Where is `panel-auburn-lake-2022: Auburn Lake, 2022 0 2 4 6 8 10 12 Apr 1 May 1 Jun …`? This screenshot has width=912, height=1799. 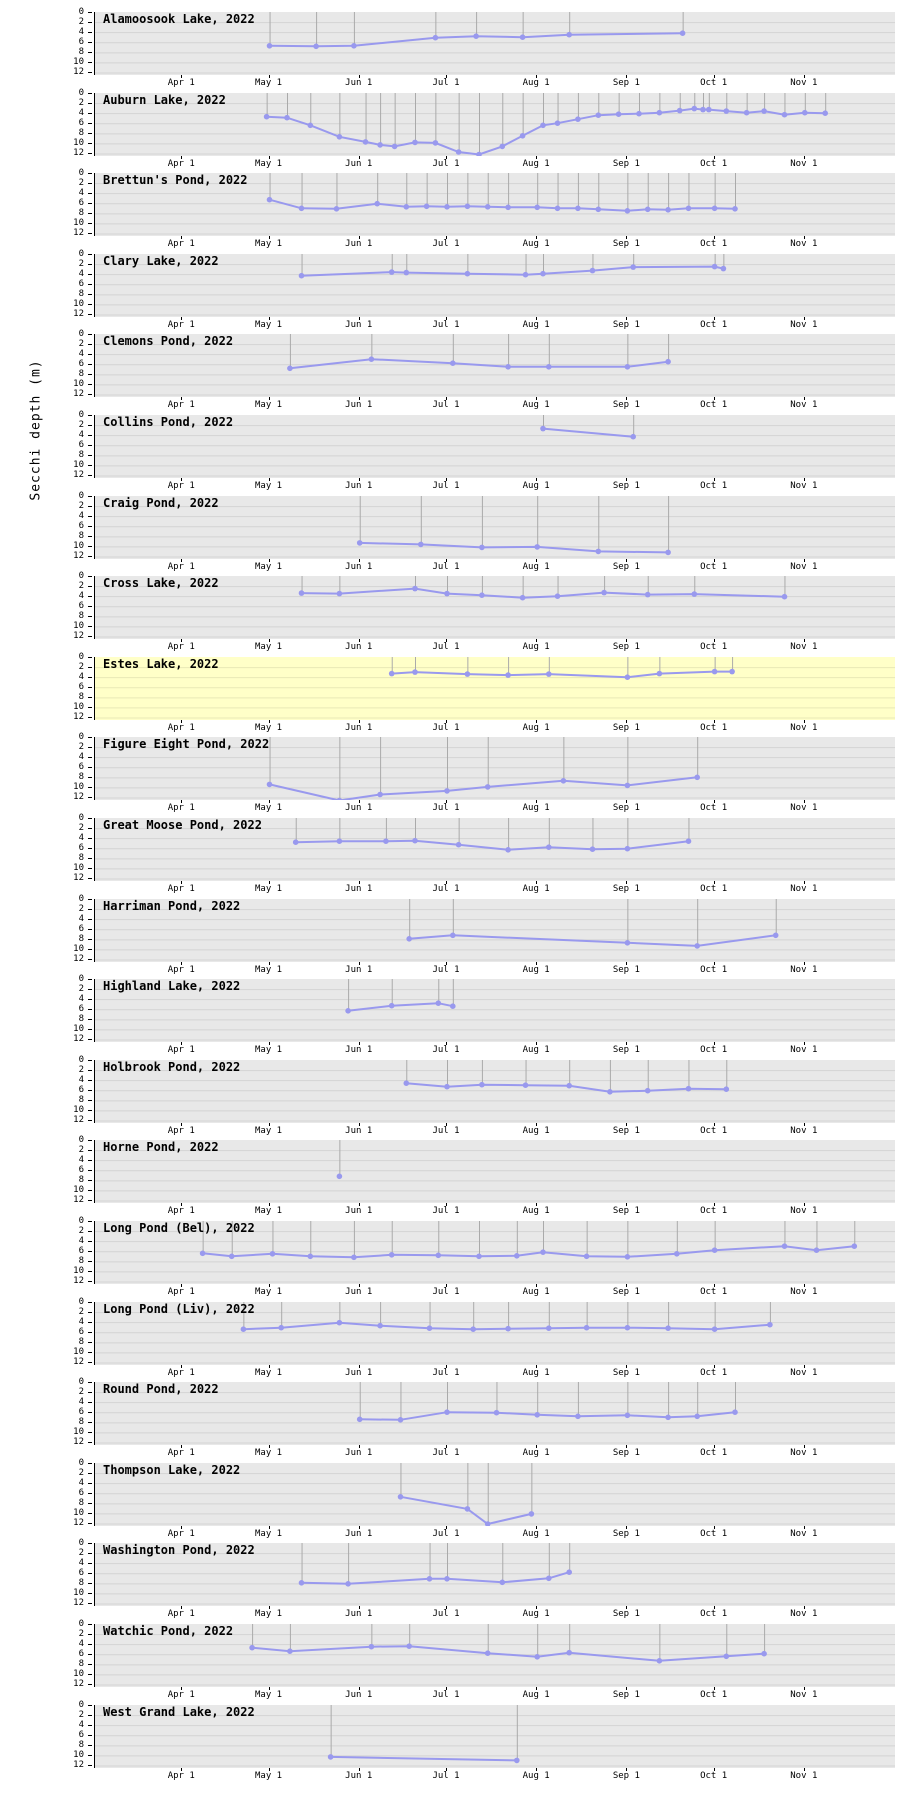
panel-auburn-lake-2022: Auburn Lake, 2022 0 2 4 6 8 10 12 Apr 1 May 1 Jun … is located at coordinates (484, 130).